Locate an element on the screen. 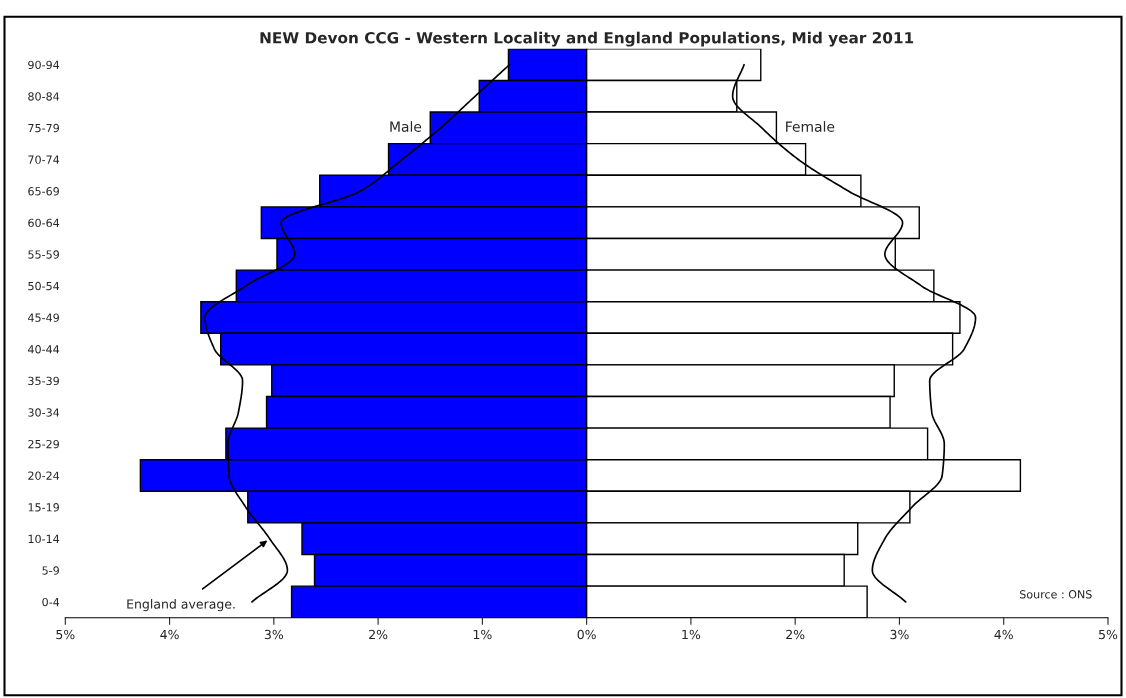  annotation: England average. is located at coordinates (181, 605).